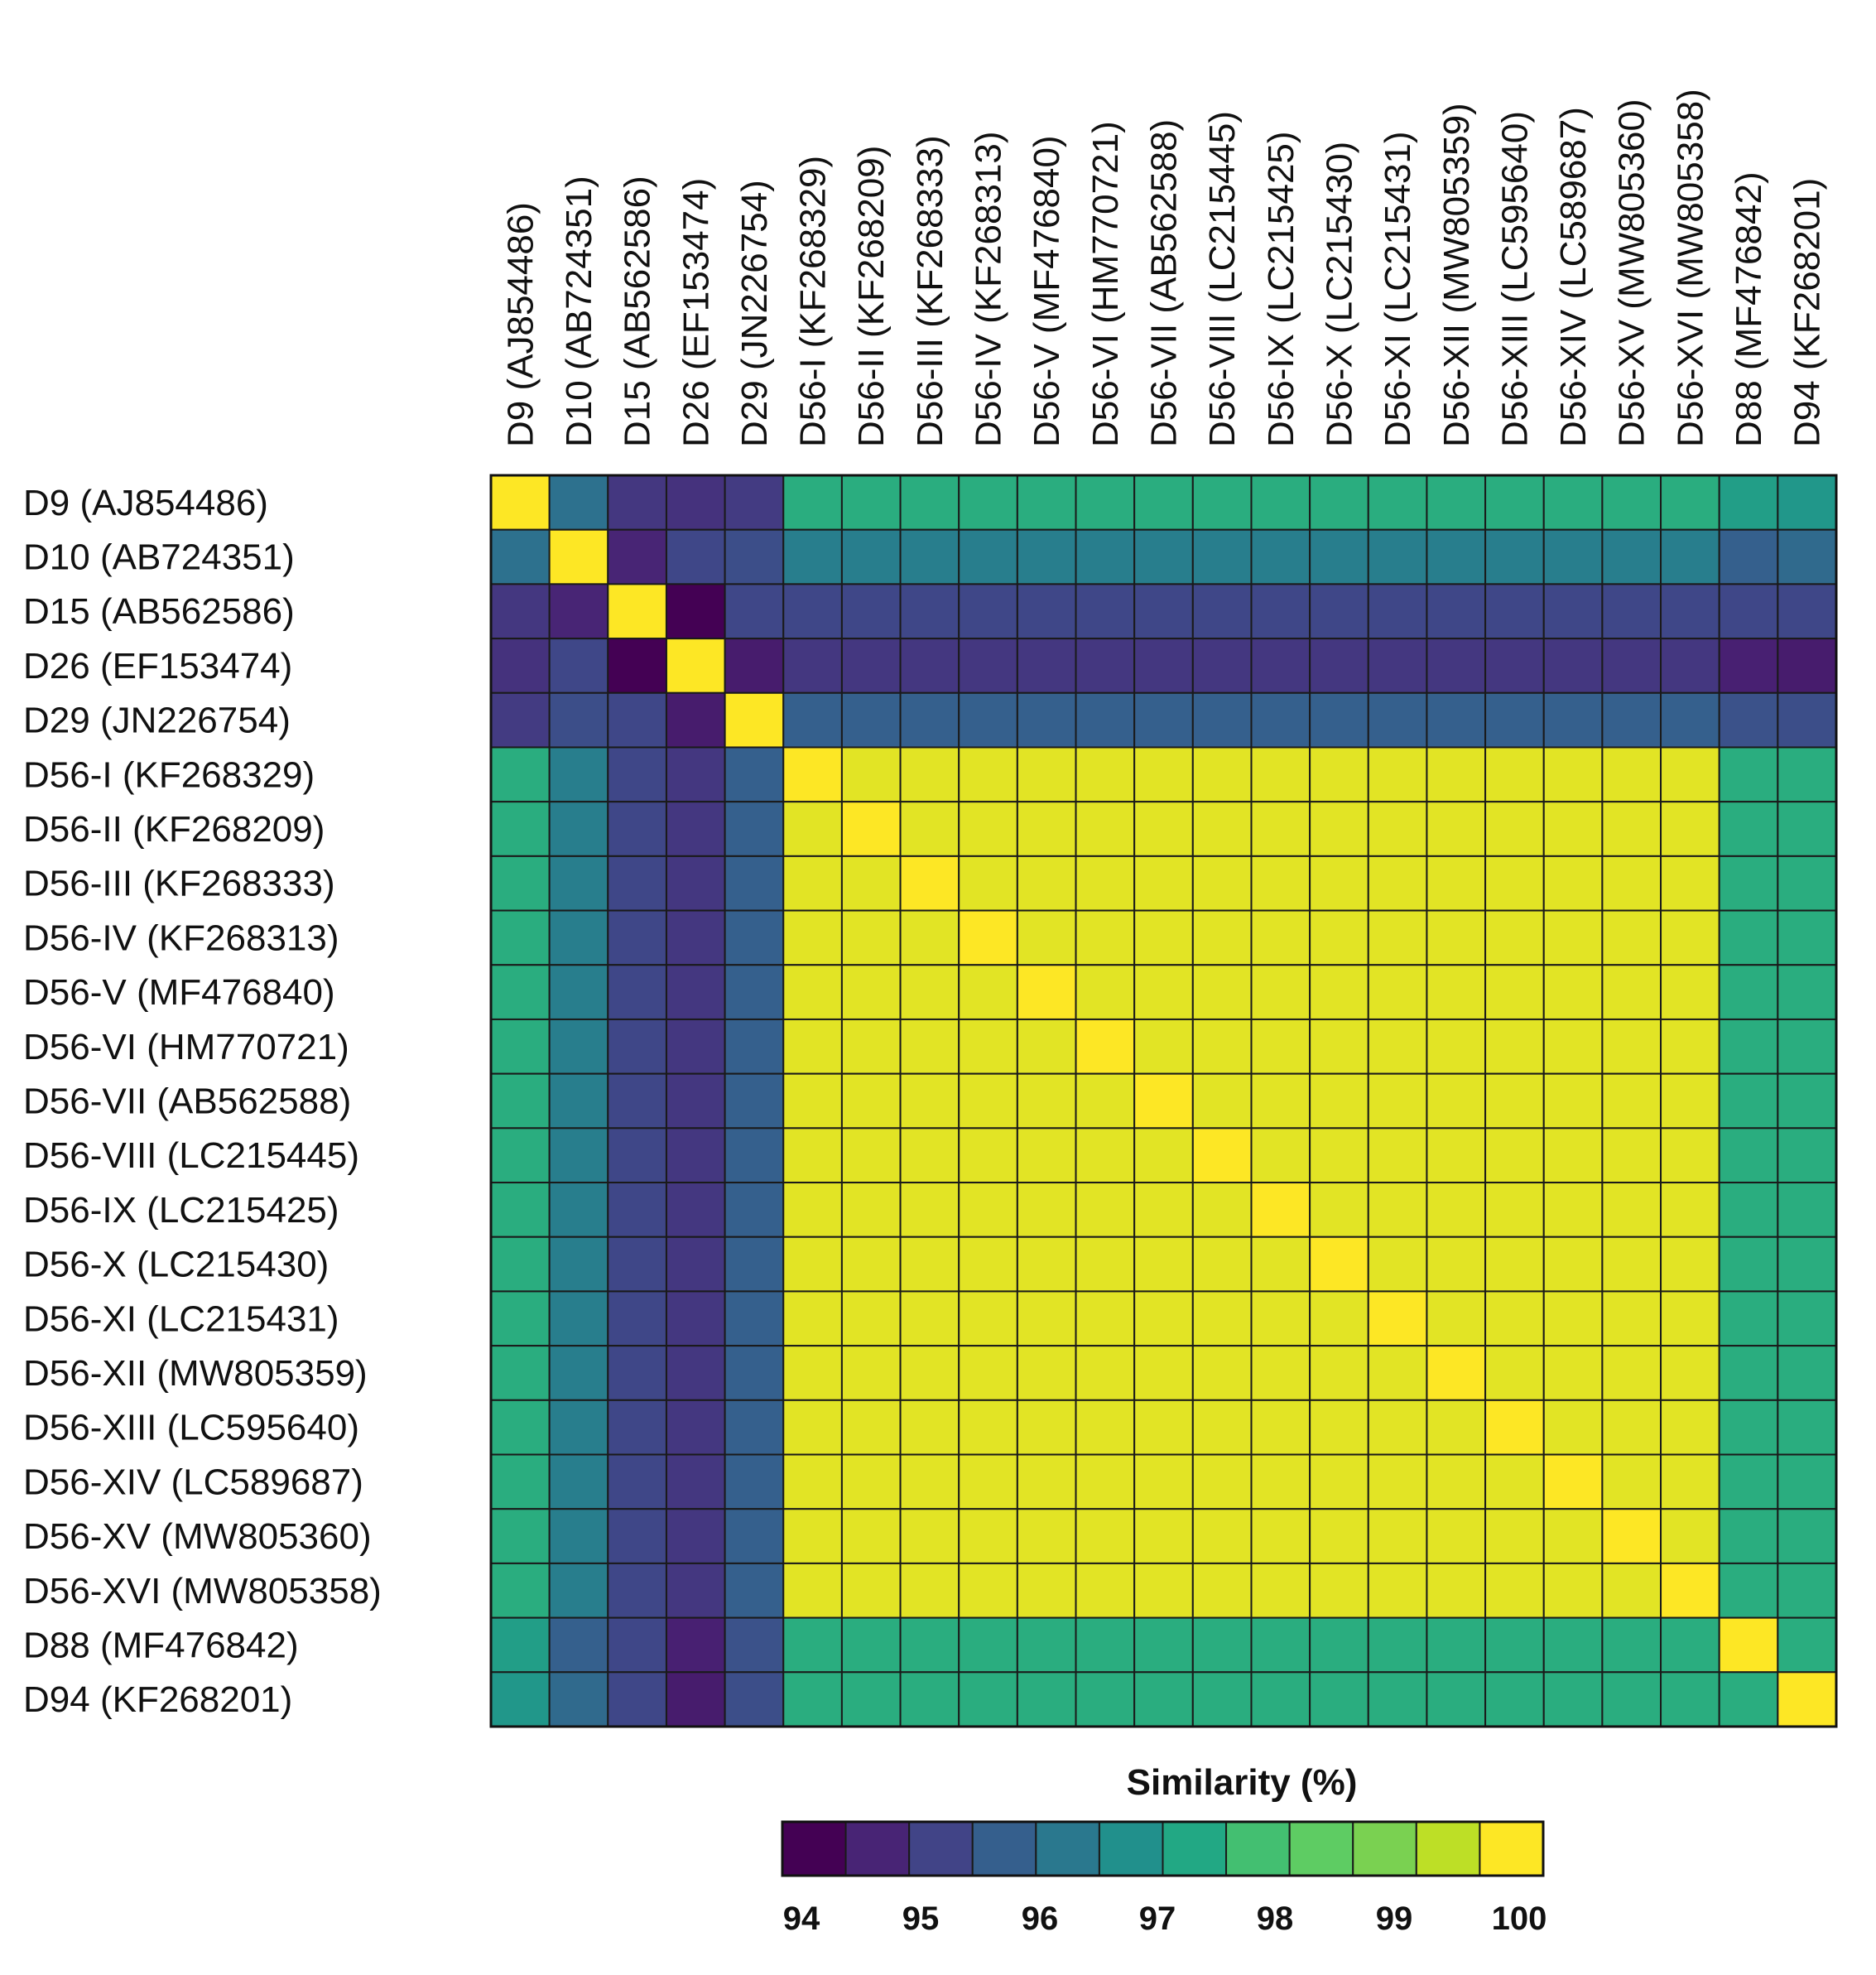 The image size is (1876, 1975). What do you see at coordinates (1281, 289) in the screenshot?
I see `column-label-13: D56-IX (LC215425)` at bounding box center [1281, 289].